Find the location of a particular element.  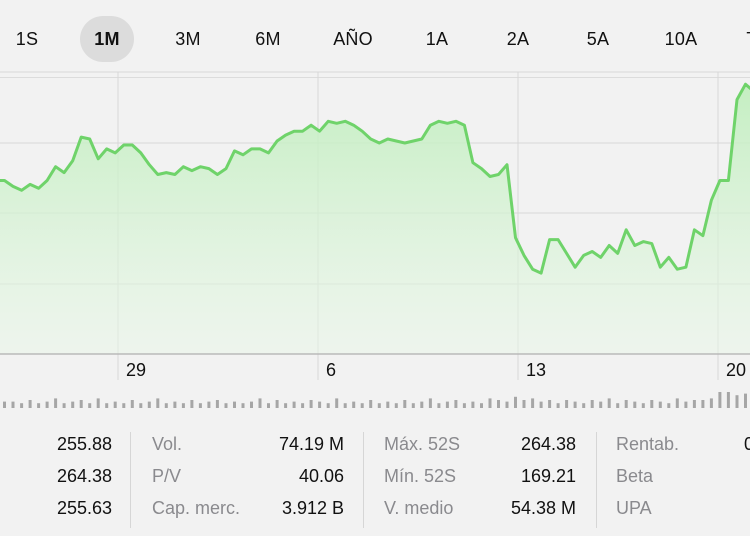

volume-value: 74.19 M is located at coordinates (311, 444).